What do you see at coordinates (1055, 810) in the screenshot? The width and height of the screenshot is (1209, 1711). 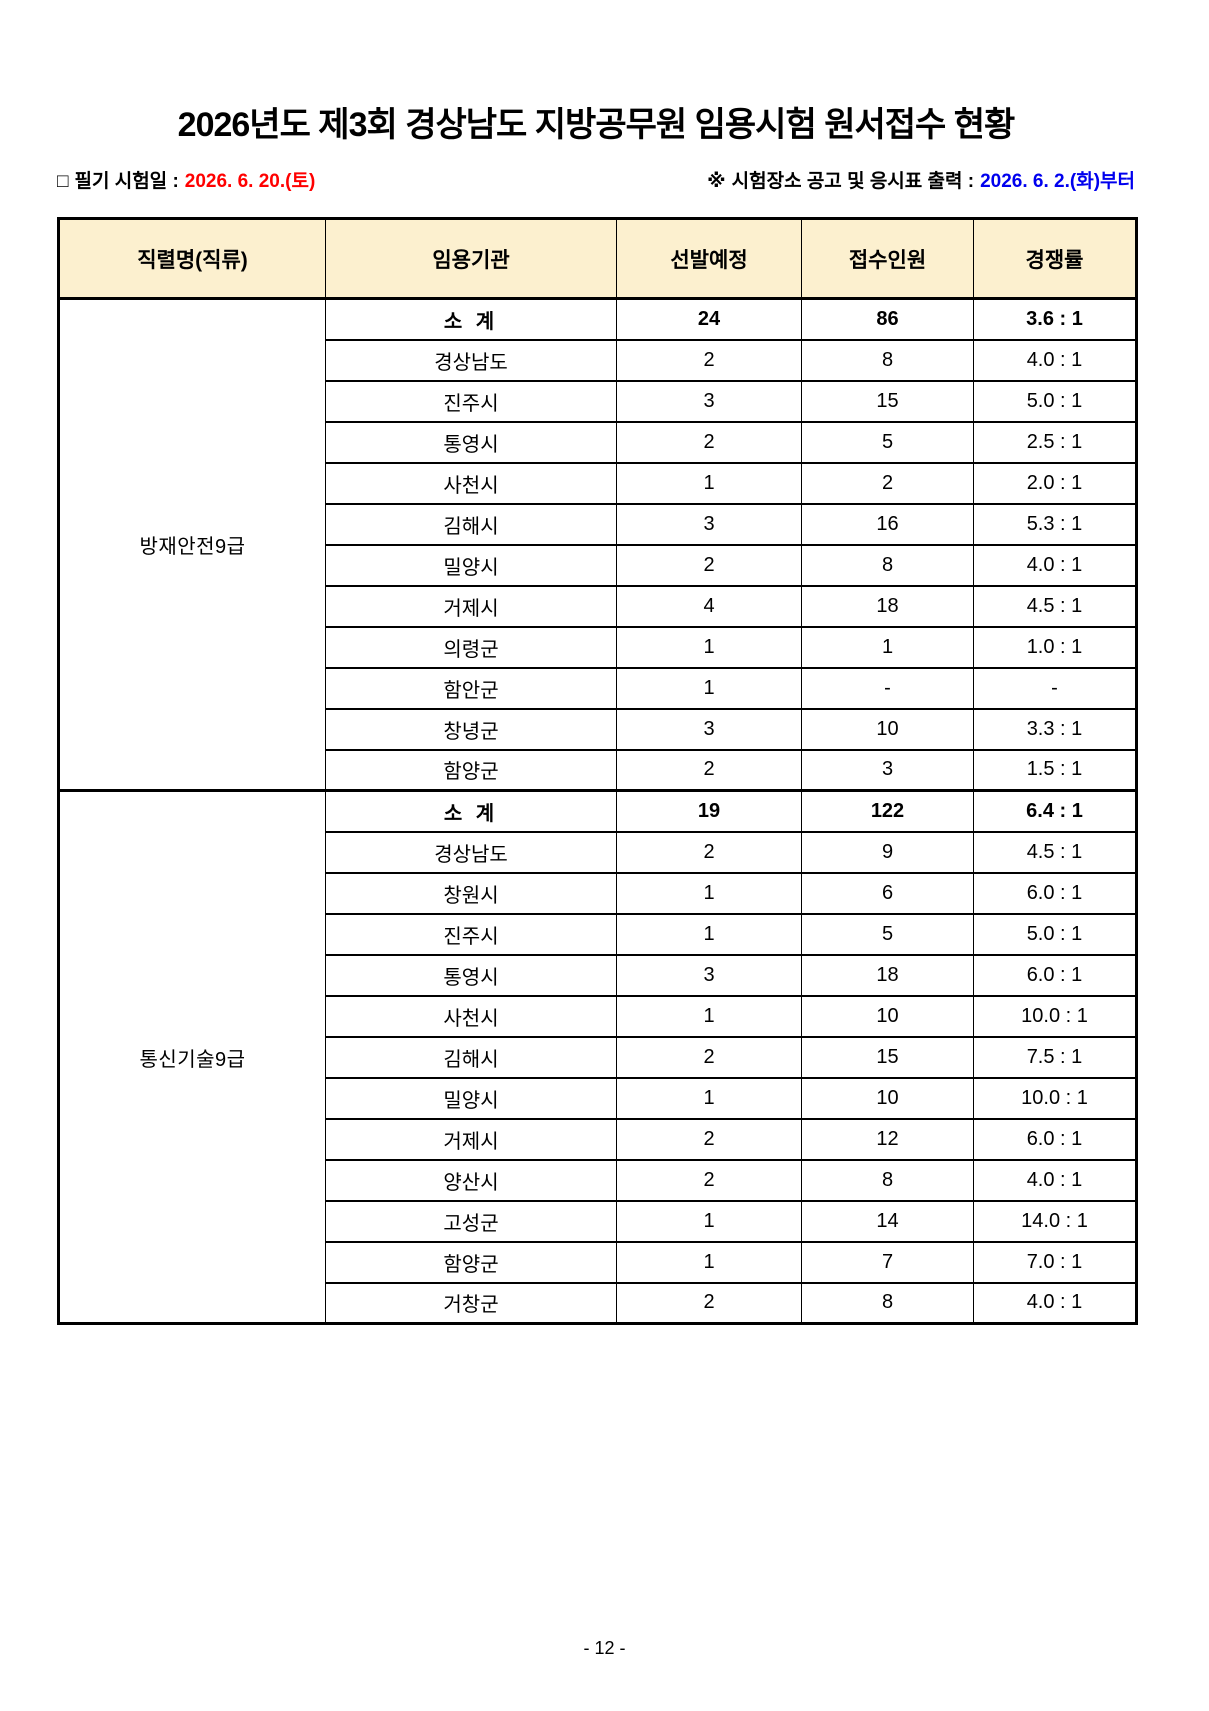 I see `subtotal-ratio-cell: 6.4 : 1` at bounding box center [1055, 810].